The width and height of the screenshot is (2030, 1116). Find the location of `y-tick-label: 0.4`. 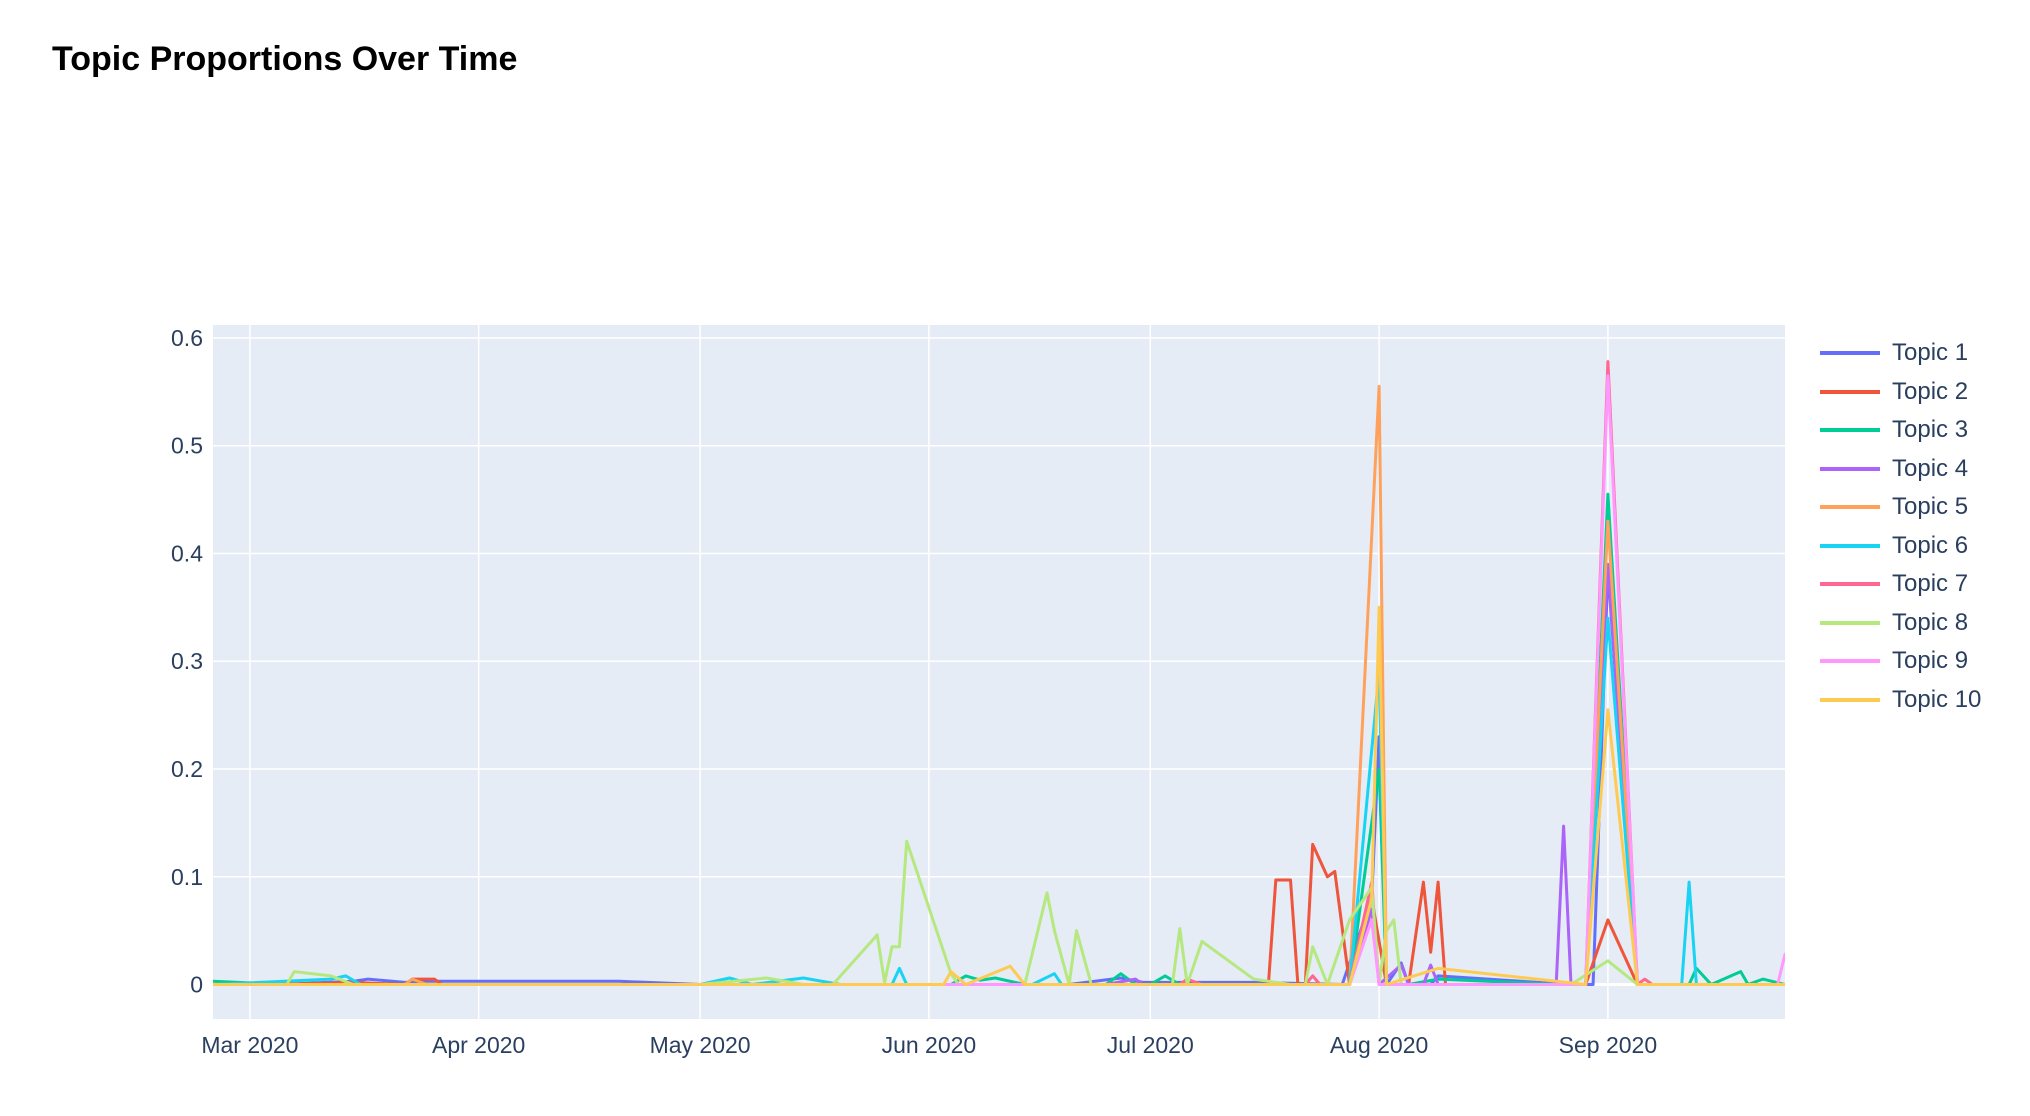

y-tick-label: 0.4 is located at coordinates (187, 553).